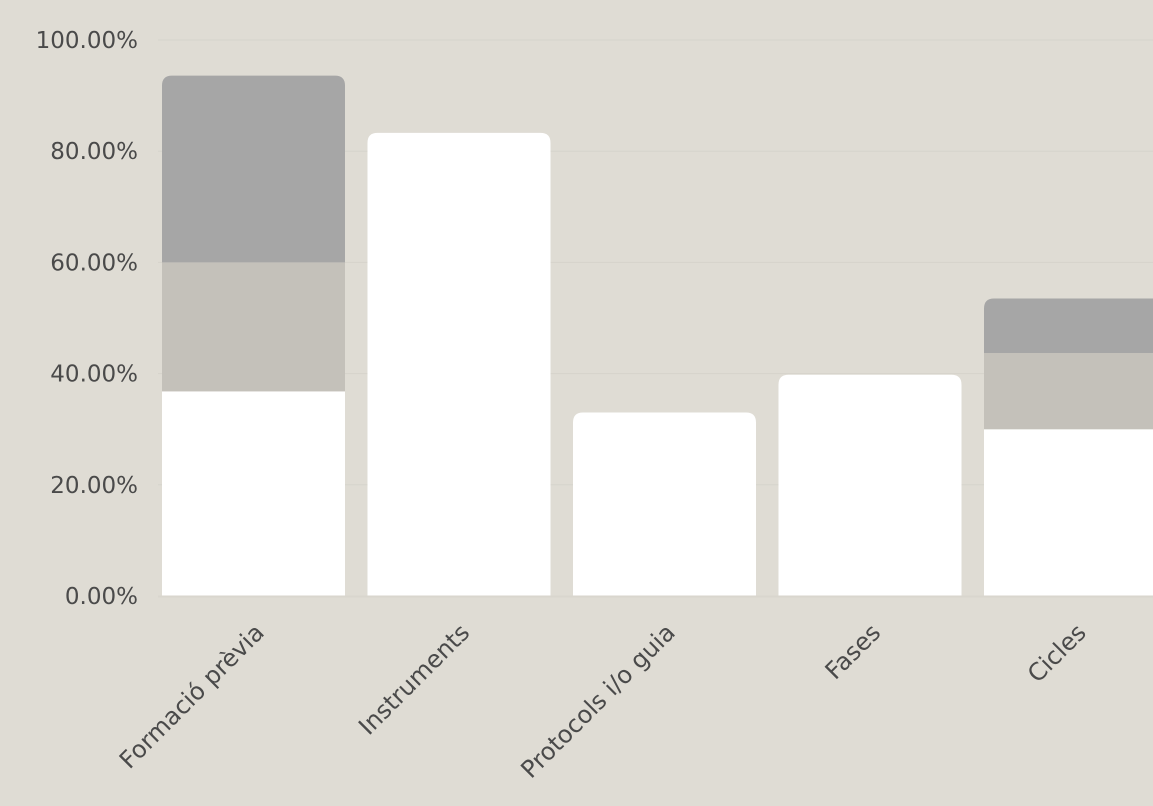 The image size is (1153, 806). What do you see at coordinates (597, 700) in the screenshot?
I see `x-tick-label-2: Protocols i/o guia` at bounding box center [597, 700].